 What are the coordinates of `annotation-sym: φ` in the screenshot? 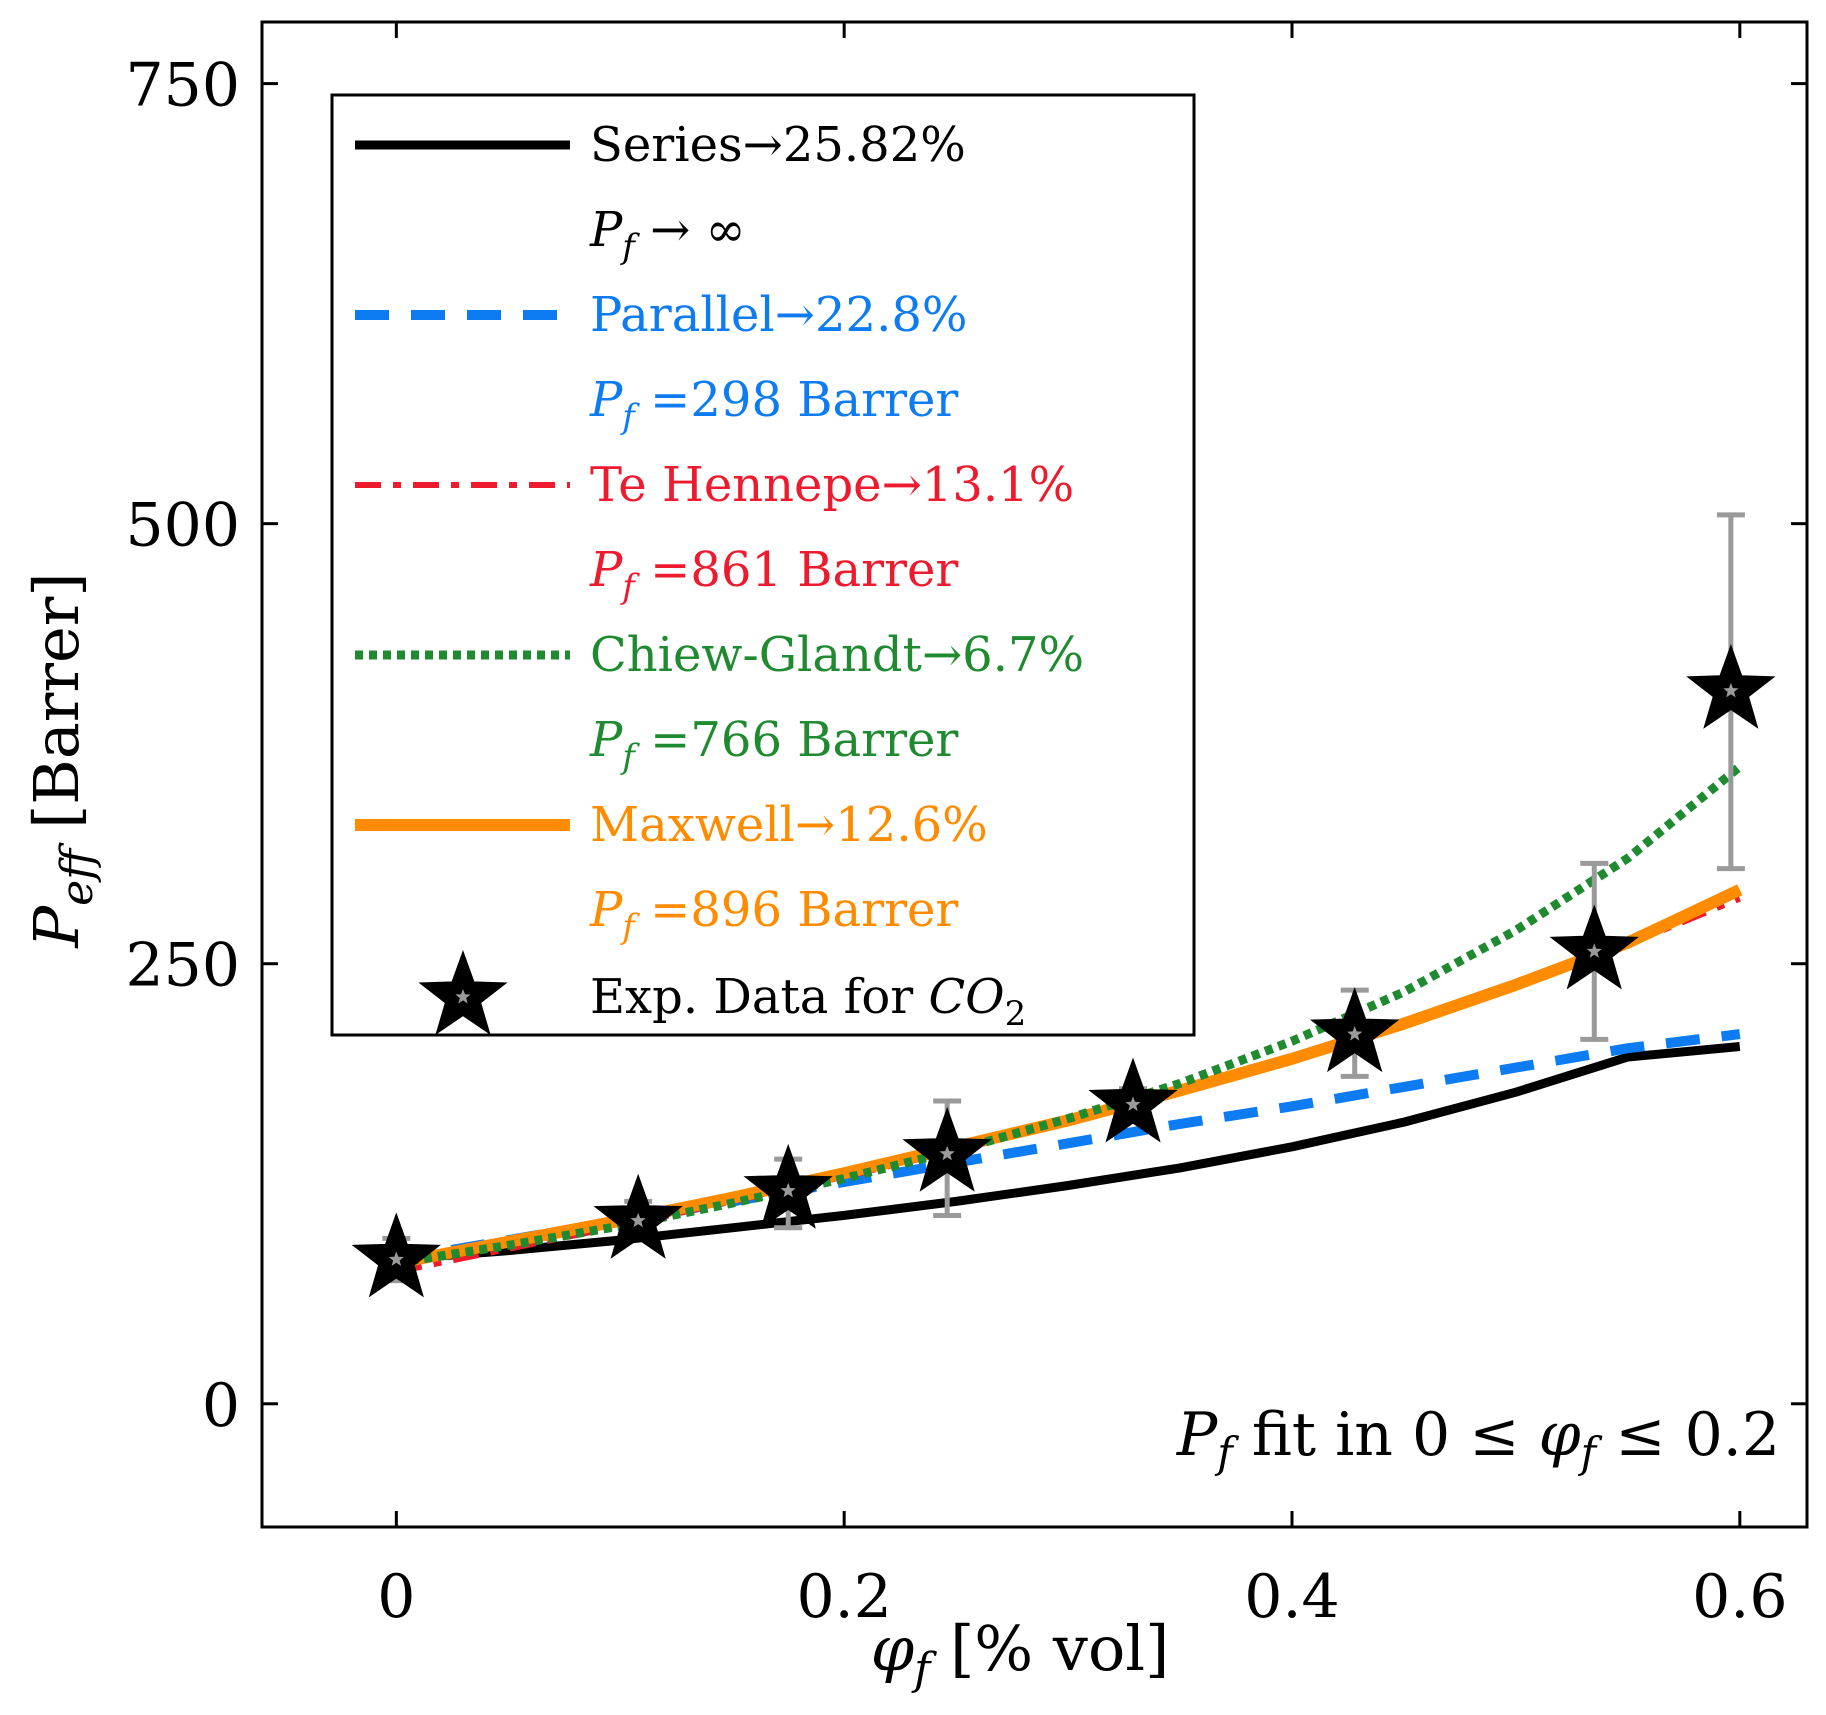 It's located at (1560, 1435).